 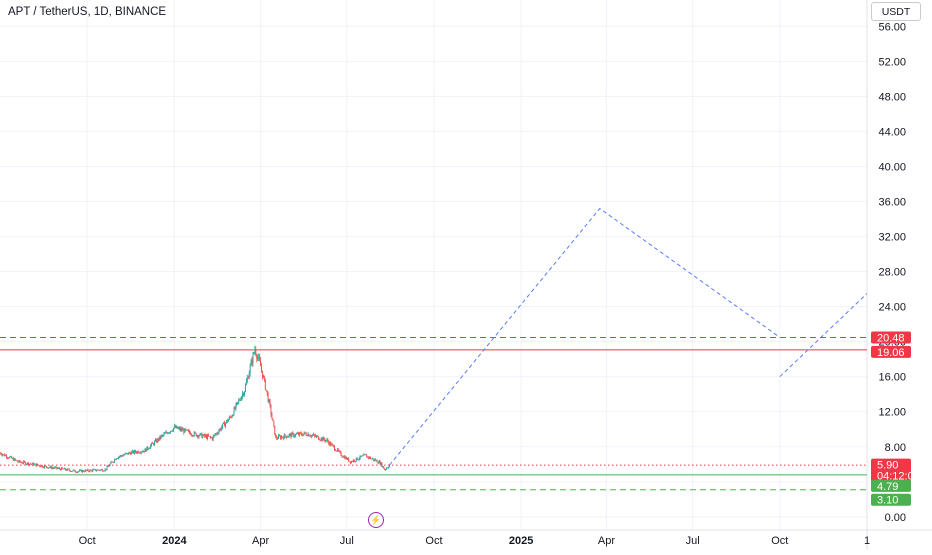 I want to click on y-tick-label: 40.00, so click(x=892, y=167).